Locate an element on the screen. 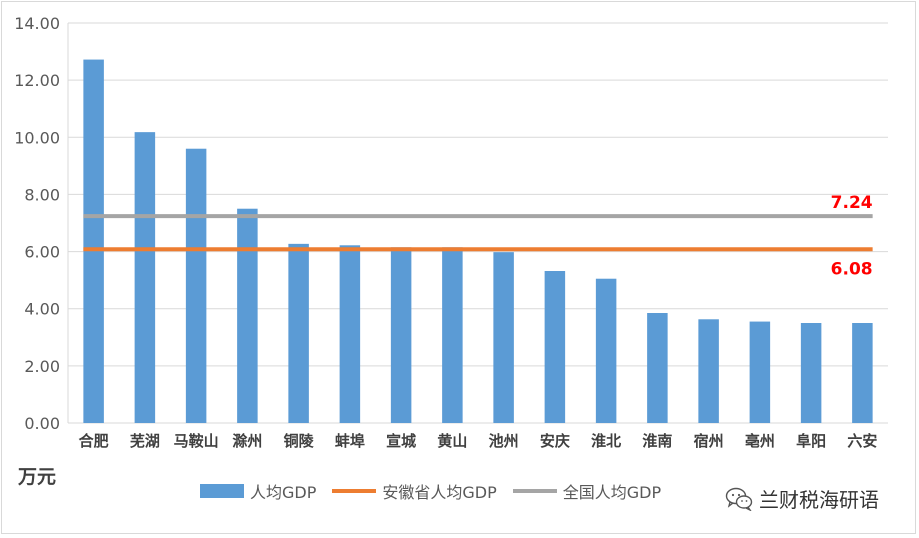  x-tick-label: 淮南 is located at coordinates (657, 441).